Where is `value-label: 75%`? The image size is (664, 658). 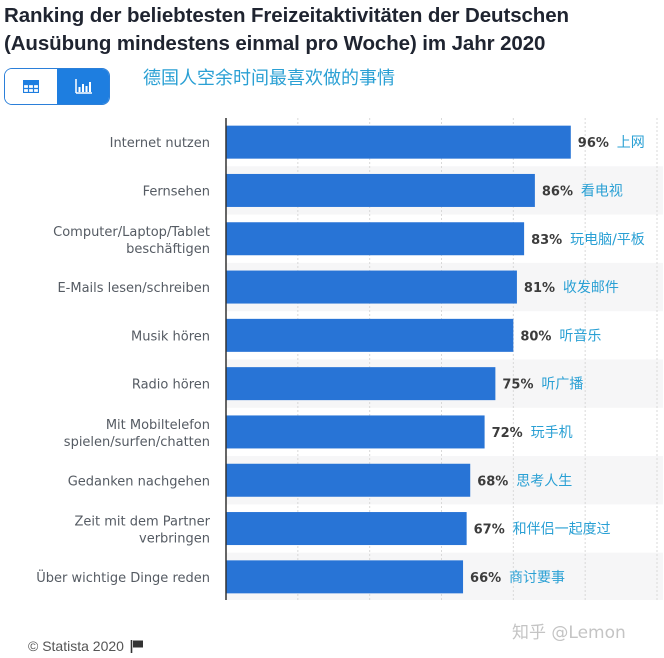 value-label: 75% is located at coordinates (517, 385).